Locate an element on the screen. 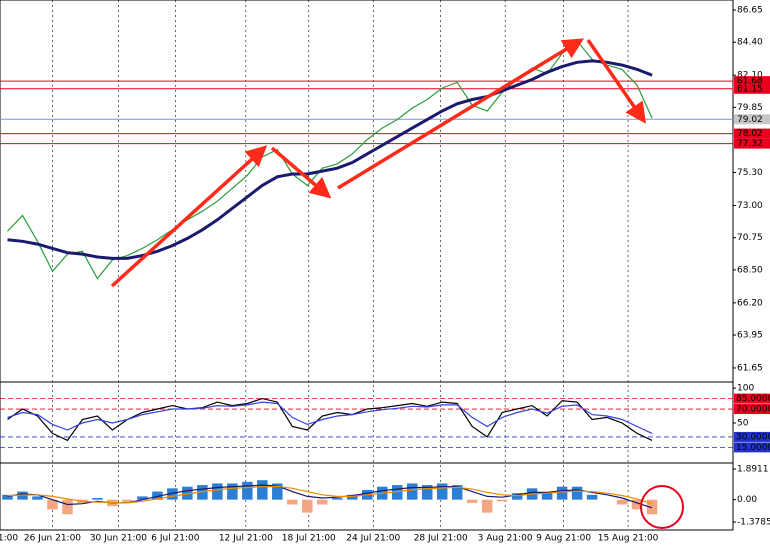 This screenshot has height=545, width=770. y-tick-label: 15.0000 is located at coordinates (753, 448).